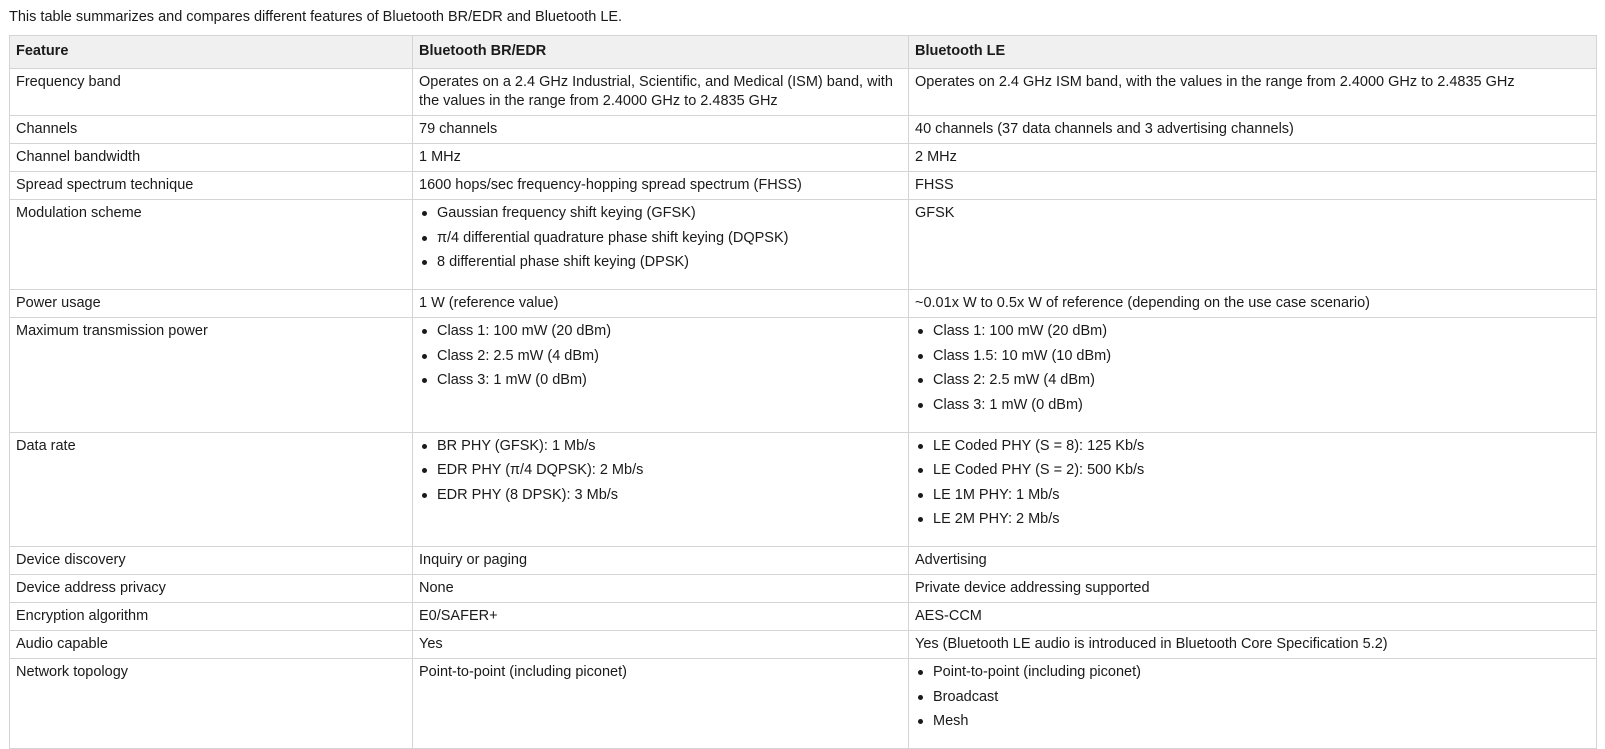 The width and height of the screenshot is (1605, 749). Describe the element at coordinates (660, 703) in the screenshot. I see `bredr-cell: Point-to-point (including piconet)` at that location.